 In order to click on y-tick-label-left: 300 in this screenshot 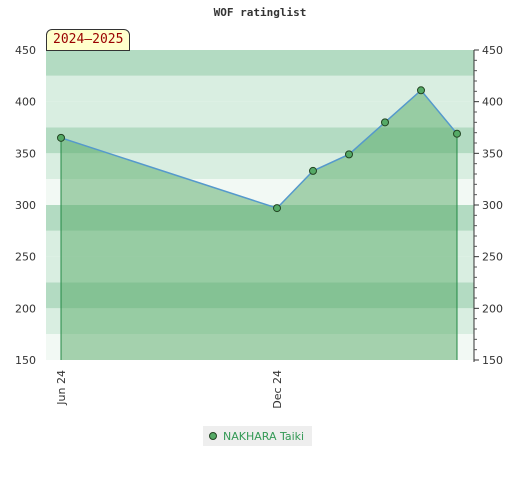, I will do `click(25, 205)`.